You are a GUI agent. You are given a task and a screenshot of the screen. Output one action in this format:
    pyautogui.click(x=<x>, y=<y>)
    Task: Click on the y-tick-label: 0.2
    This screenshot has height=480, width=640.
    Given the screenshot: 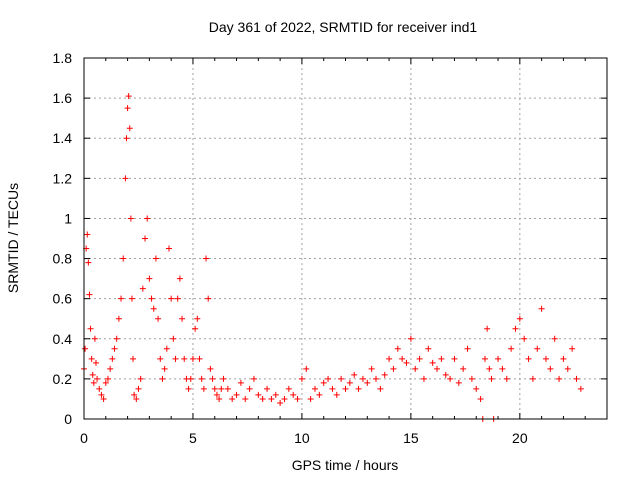 What is the action you would take?
    pyautogui.click(x=63, y=379)
    